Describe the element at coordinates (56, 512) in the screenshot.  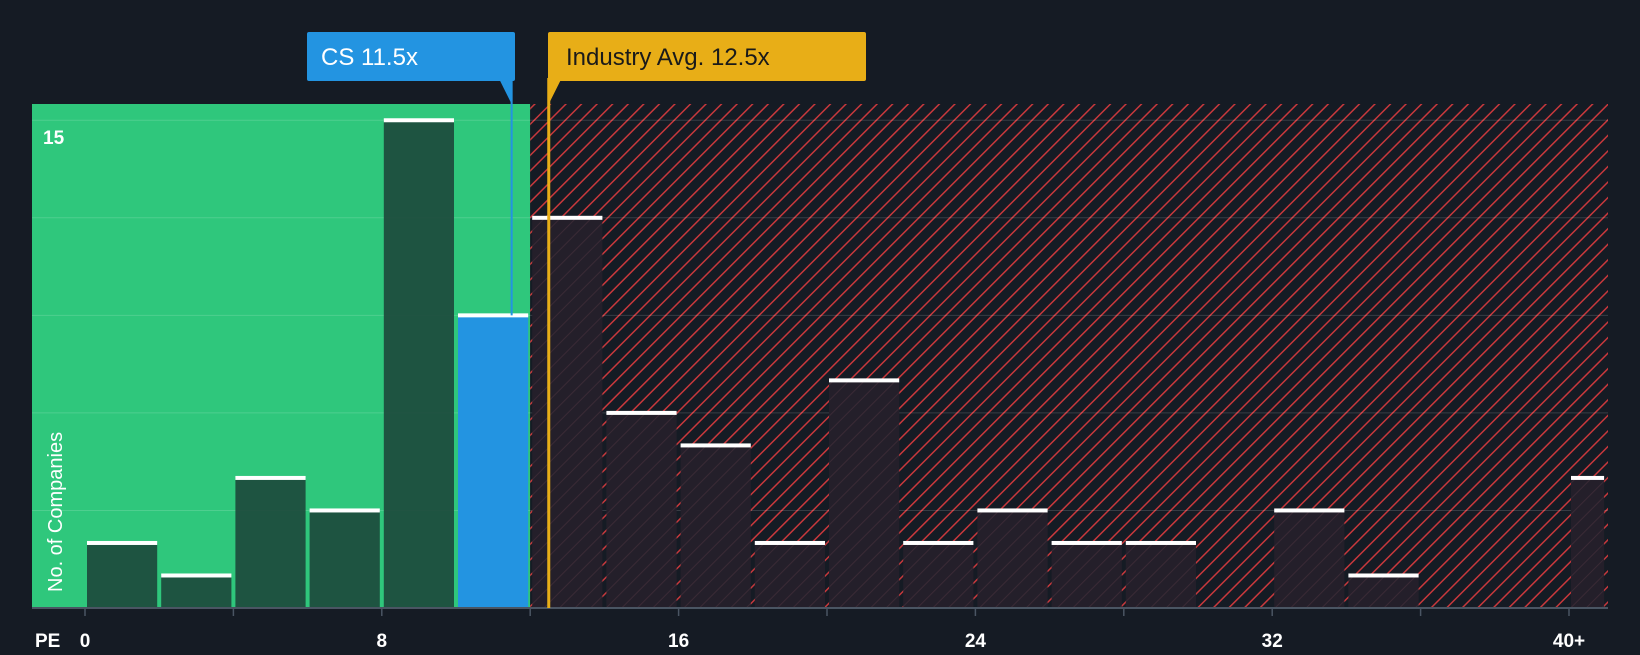
I see `y-axis-label: No. of Companies` at that location.